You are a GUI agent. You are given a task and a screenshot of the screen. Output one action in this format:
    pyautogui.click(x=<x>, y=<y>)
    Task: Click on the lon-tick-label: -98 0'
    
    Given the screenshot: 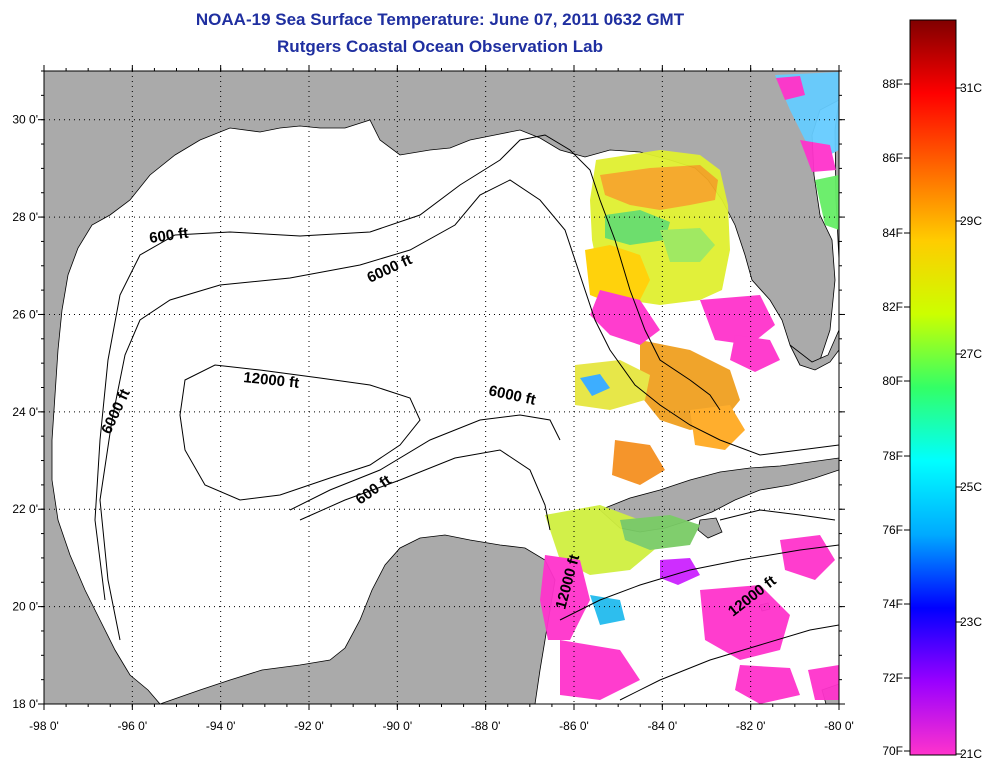 What is the action you would take?
    pyautogui.click(x=44, y=726)
    